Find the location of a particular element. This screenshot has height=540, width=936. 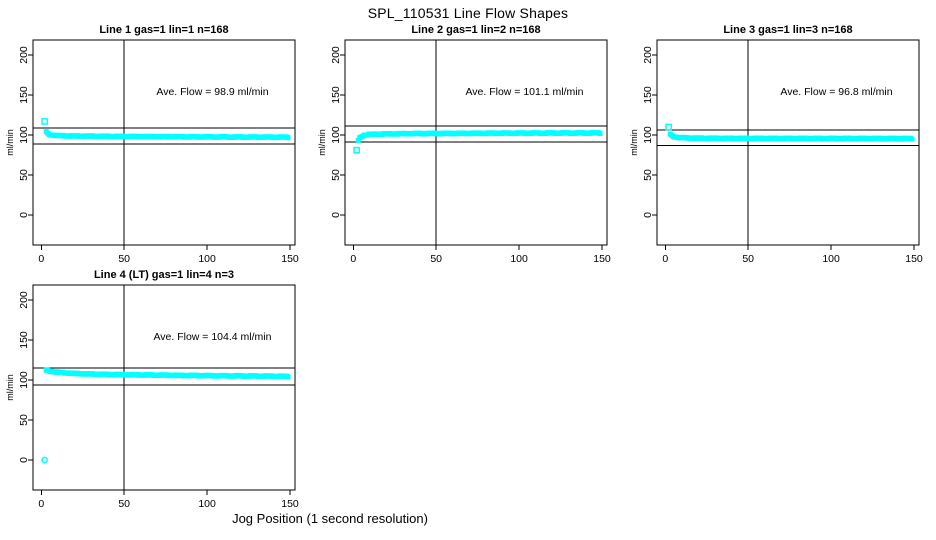

figure-x-axis-label: Jog Position (1 second resolution) is located at coordinates (330, 518).